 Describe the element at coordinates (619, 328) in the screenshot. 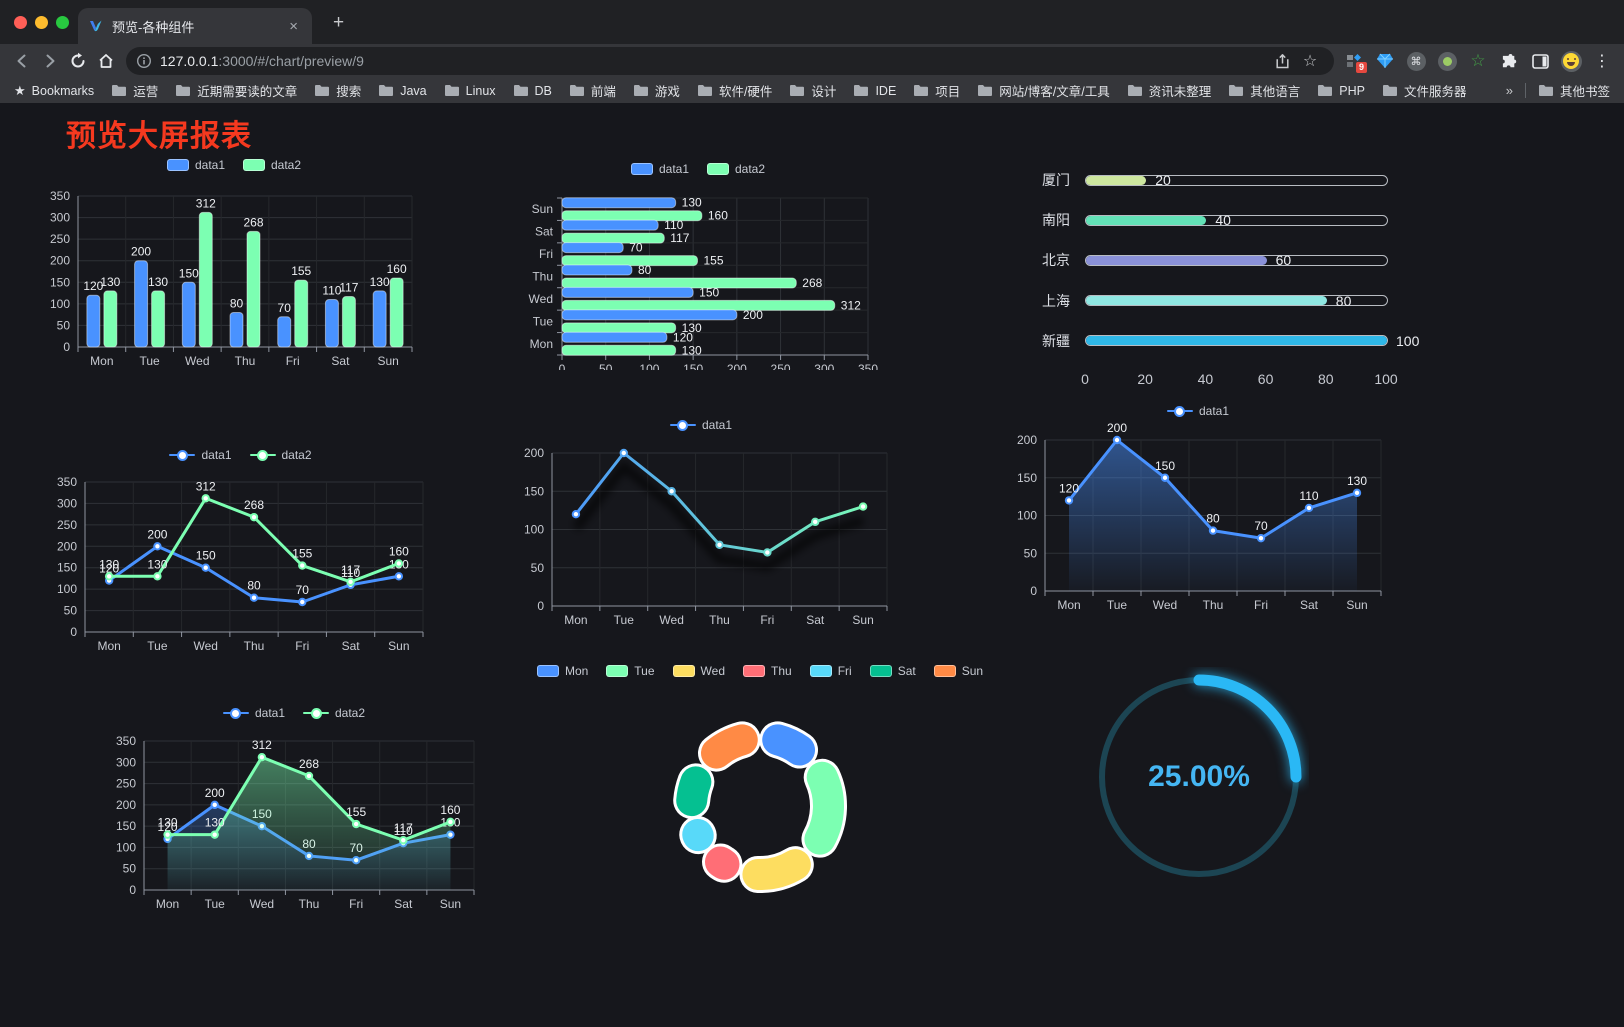

I see `hbar-data2-Tue` at that location.